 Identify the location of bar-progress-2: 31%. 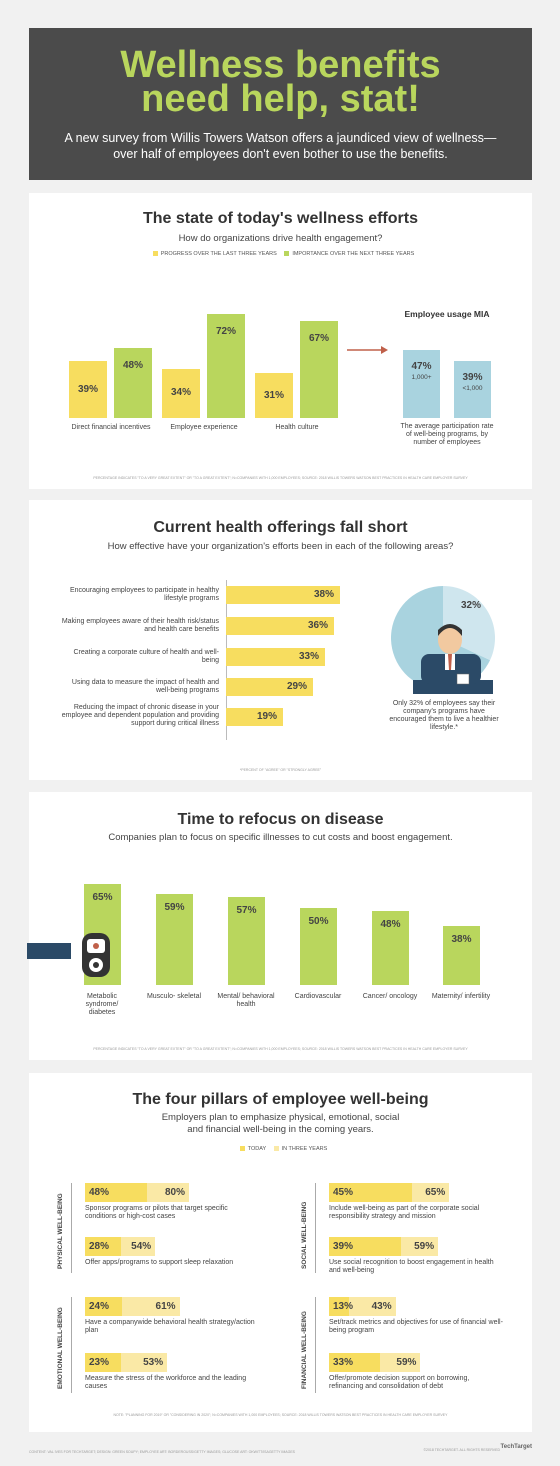
(274, 395).